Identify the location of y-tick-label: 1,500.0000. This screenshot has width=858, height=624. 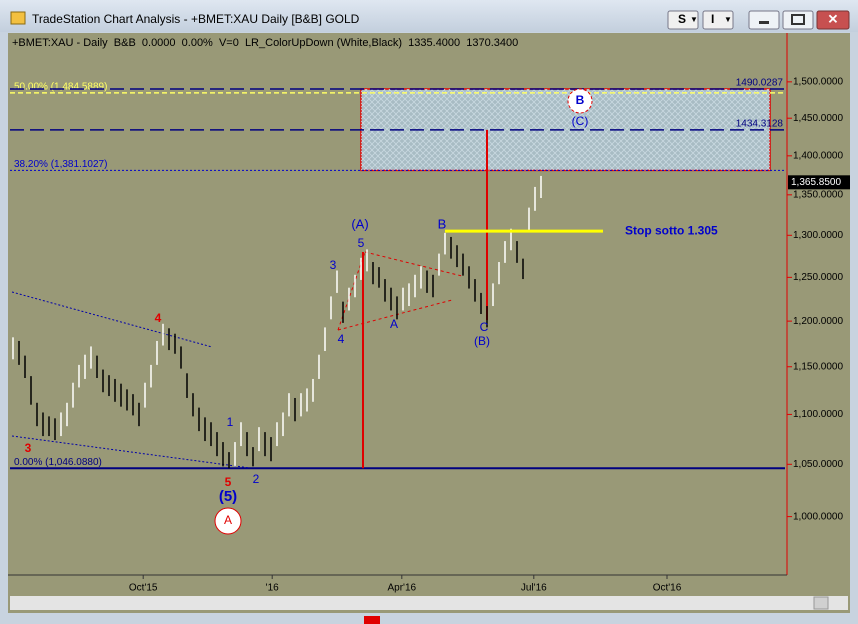
(818, 81).